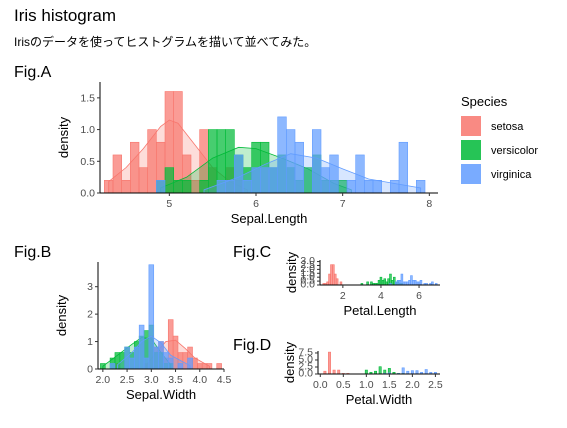 Image resolution: width=567 pixels, height=428 pixels. Describe the element at coordinates (103, 380) in the screenshot. I see `x-tick-label-b-0: 2.0` at that location.